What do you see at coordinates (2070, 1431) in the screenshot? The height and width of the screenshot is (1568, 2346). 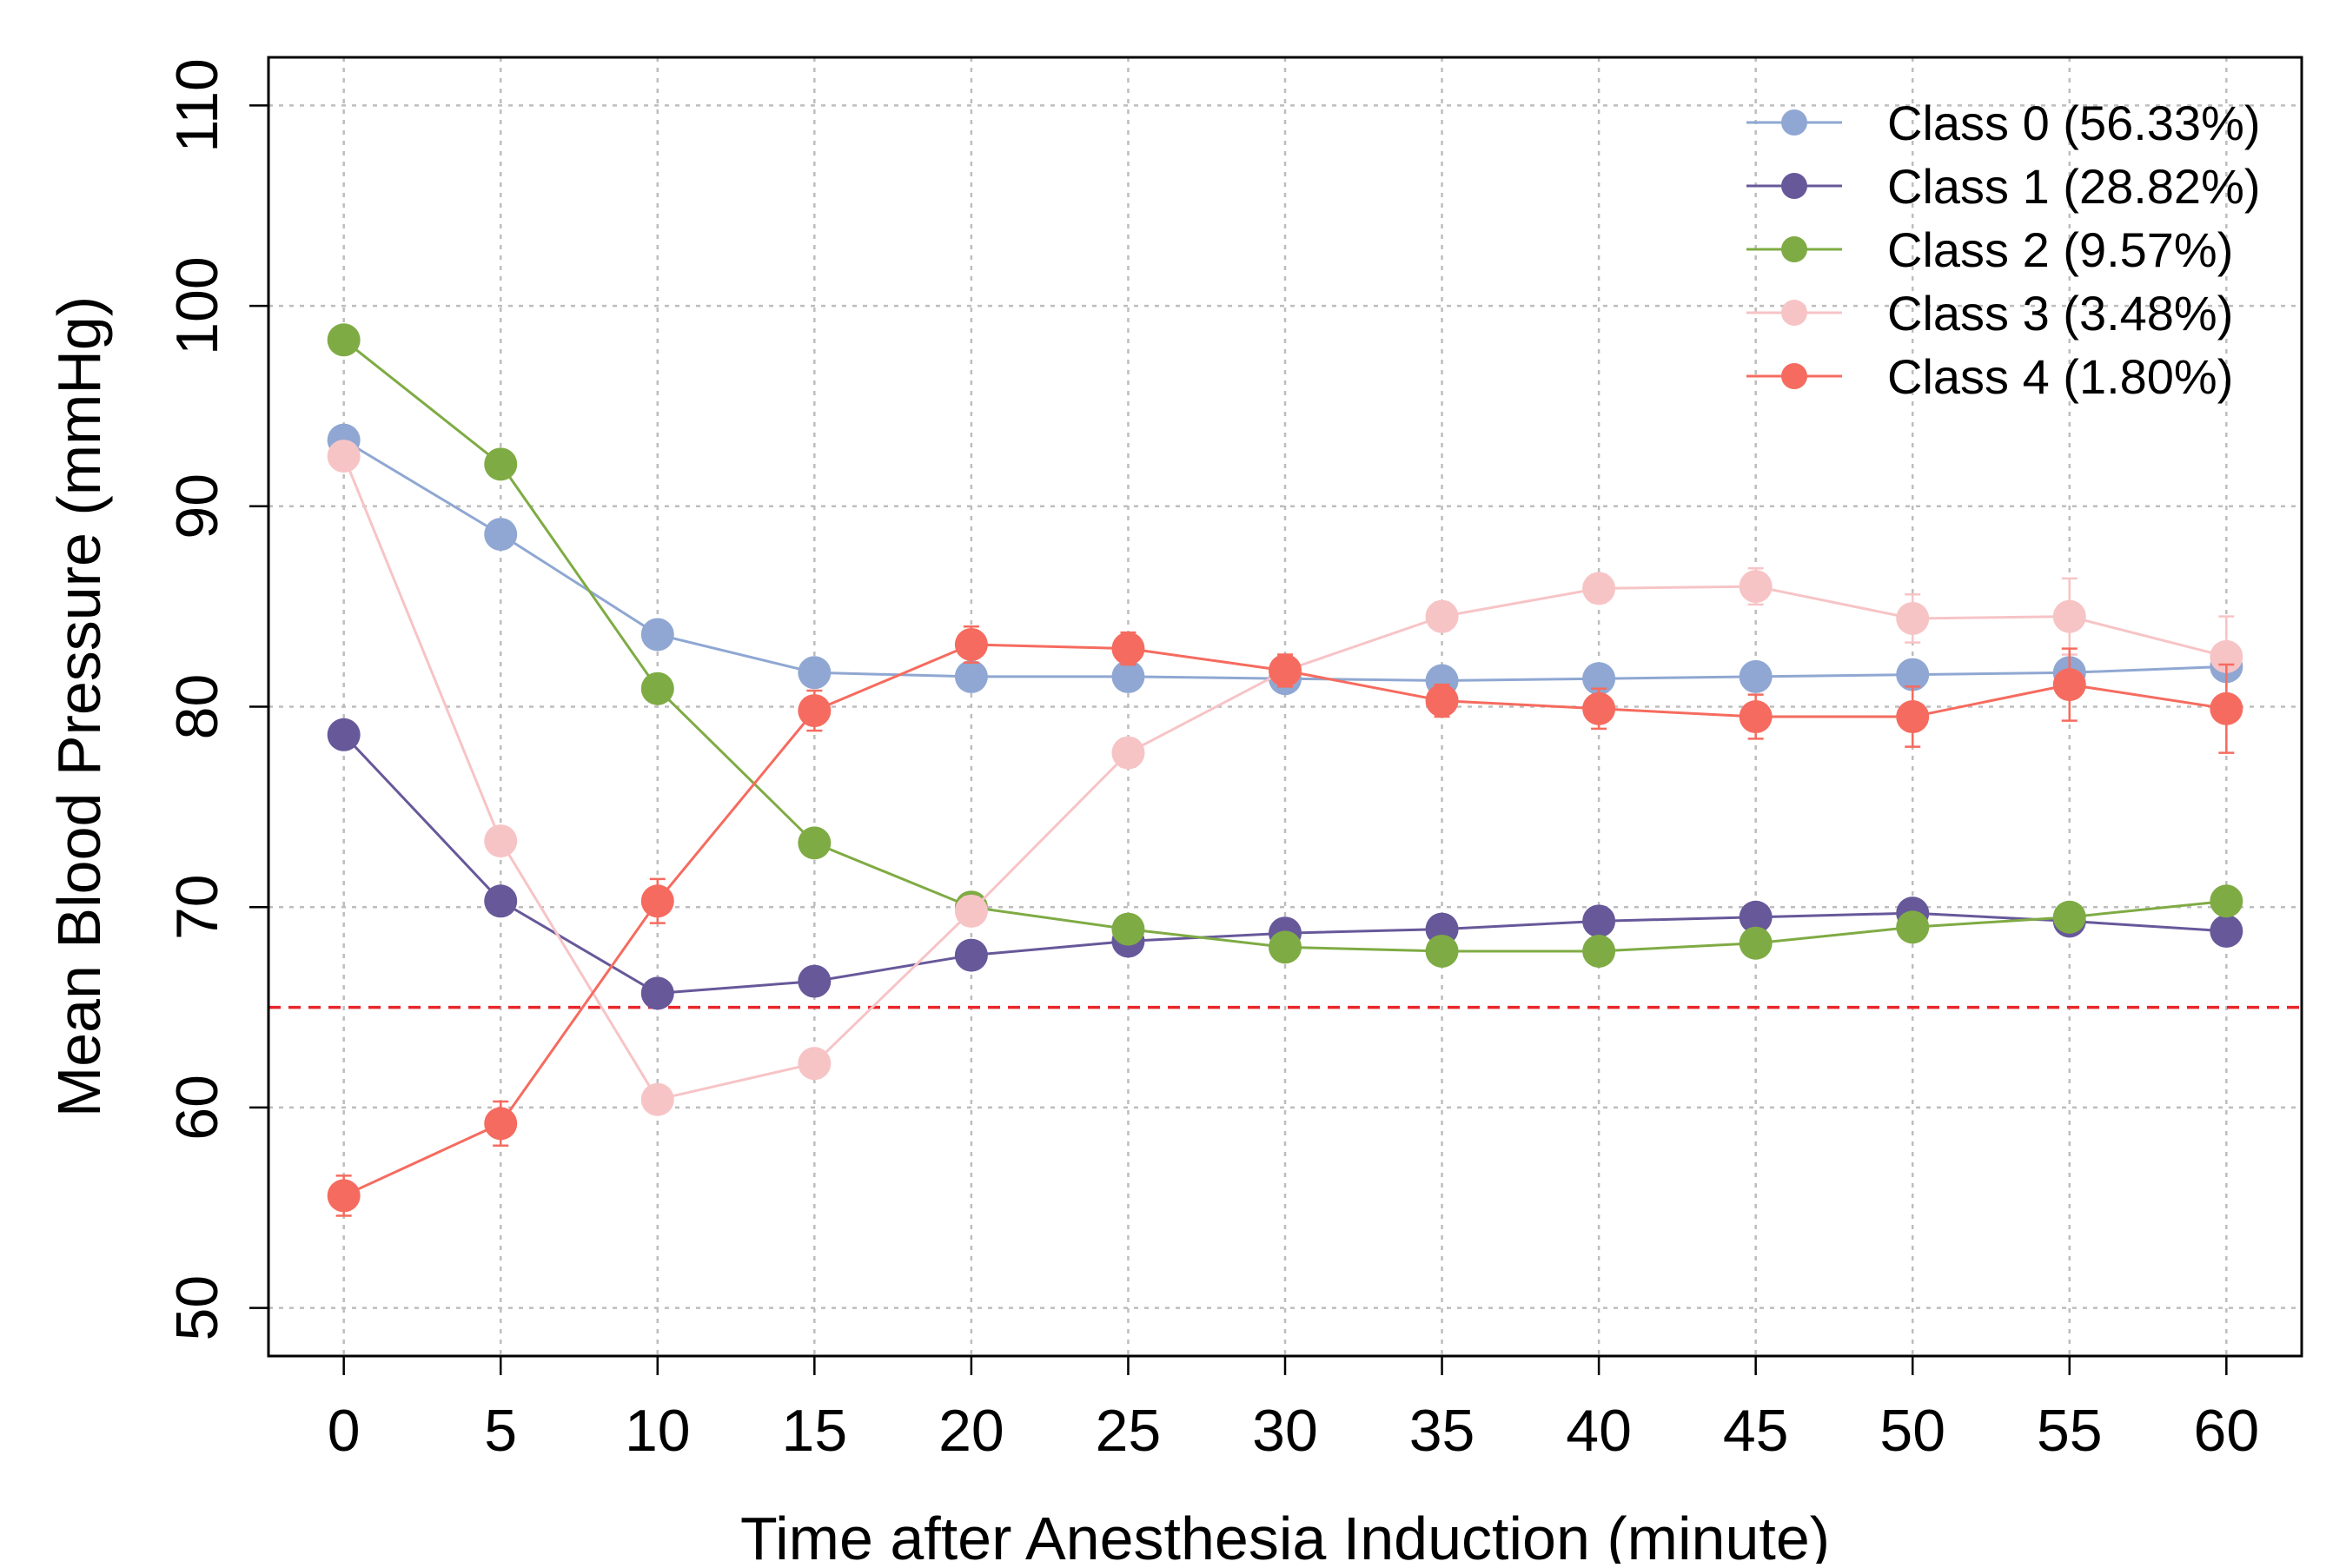 I see `x-tick-label: 55` at bounding box center [2070, 1431].